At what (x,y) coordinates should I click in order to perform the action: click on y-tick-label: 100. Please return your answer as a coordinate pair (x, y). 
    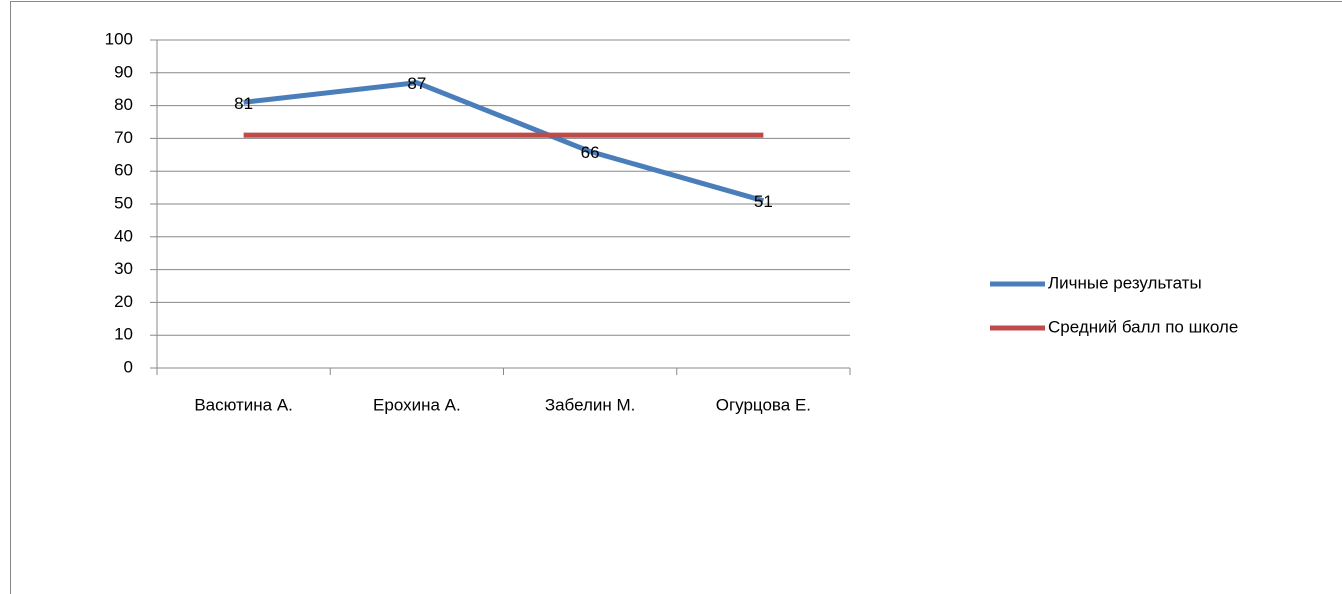
    Looking at the image, I should click on (119, 38).